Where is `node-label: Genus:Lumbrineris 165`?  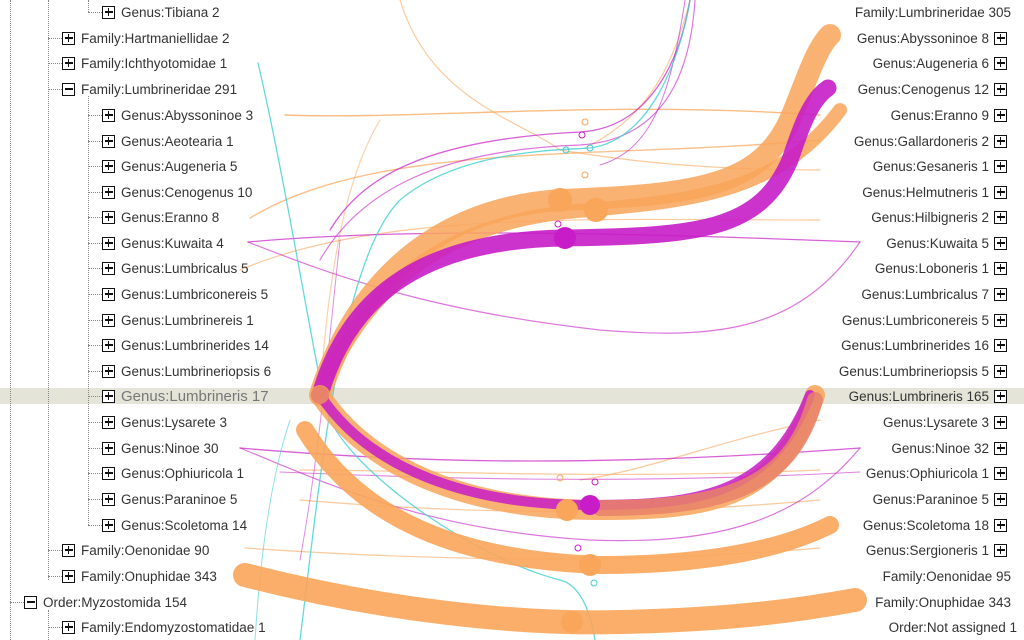
node-label: Genus:Lumbrineris 165 is located at coordinates (918, 396).